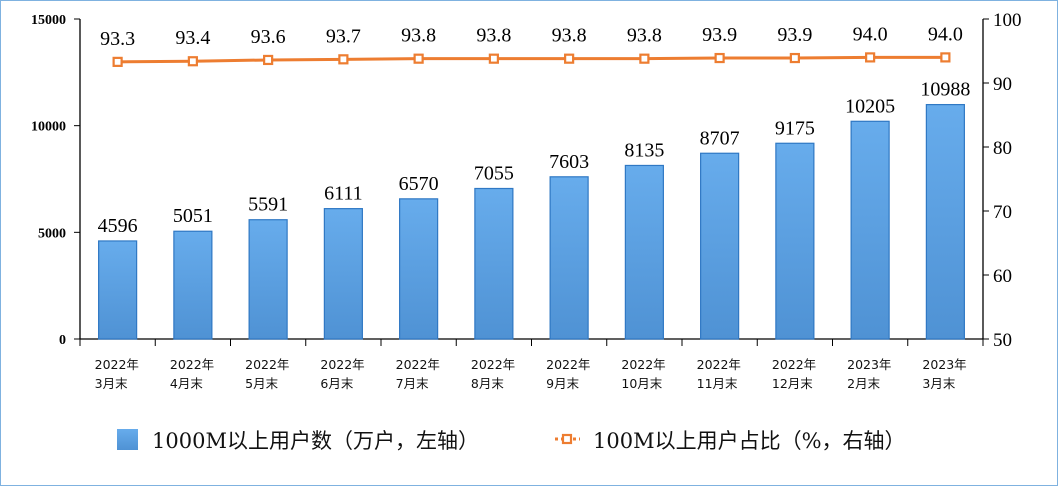 Image resolution: width=1058 pixels, height=486 pixels. What do you see at coordinates (487, 383) in the screenshot?
I see `x-category-label-month: 8月末` at bounding box center [487, 383].